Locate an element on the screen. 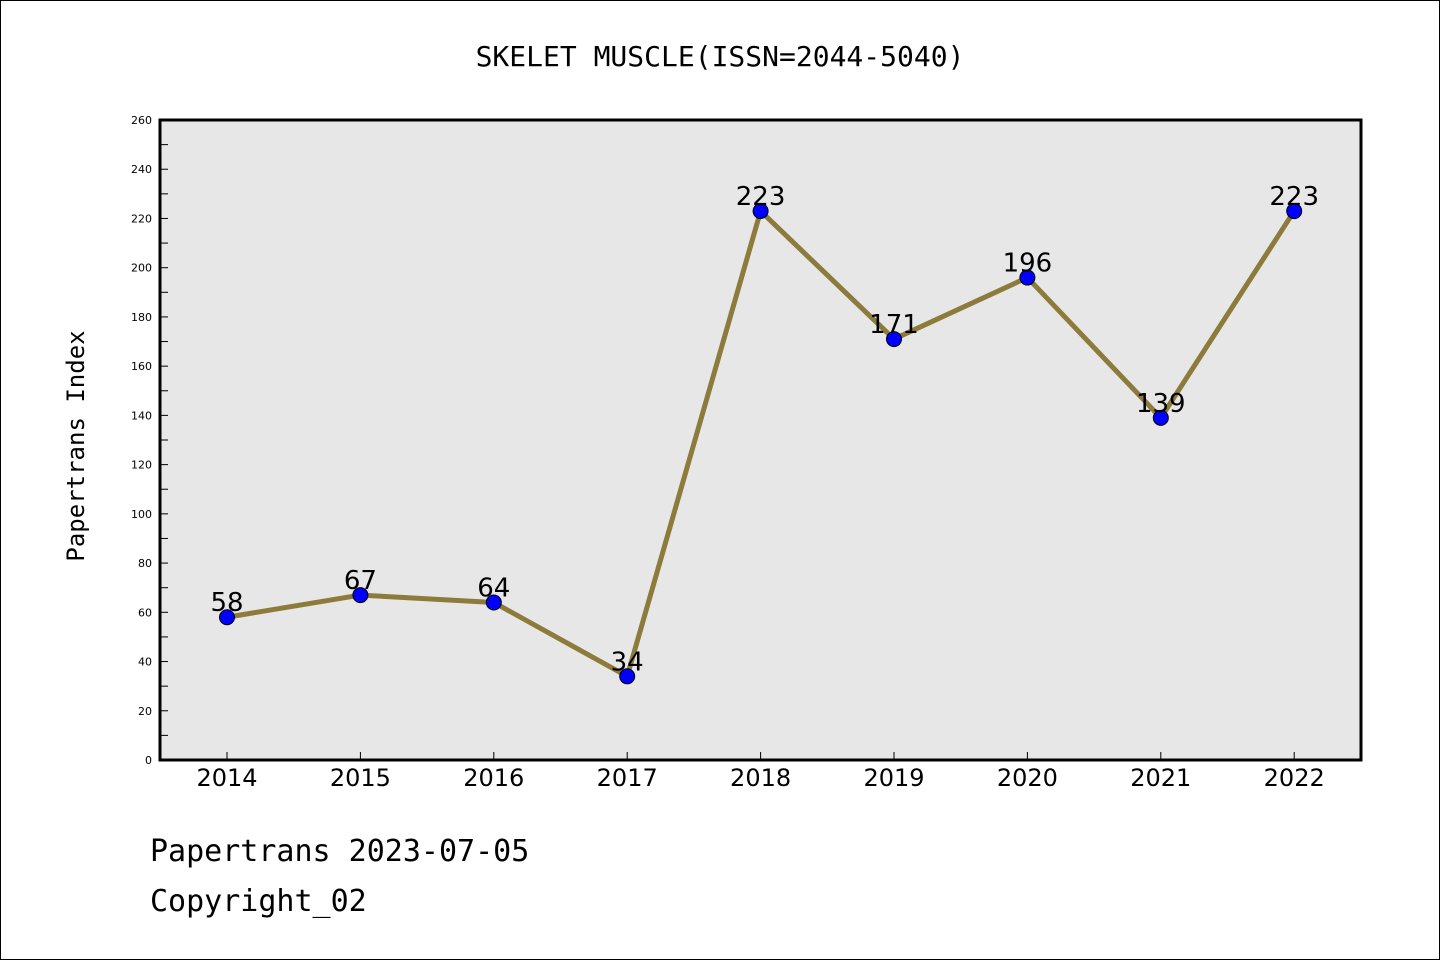 Image resolution: width=1440 pixels, height=960 pixels. x-axis: 2014 2015 2016 2017 2018 2019 2020 2021 2022 is located at coordinates (760, 772).